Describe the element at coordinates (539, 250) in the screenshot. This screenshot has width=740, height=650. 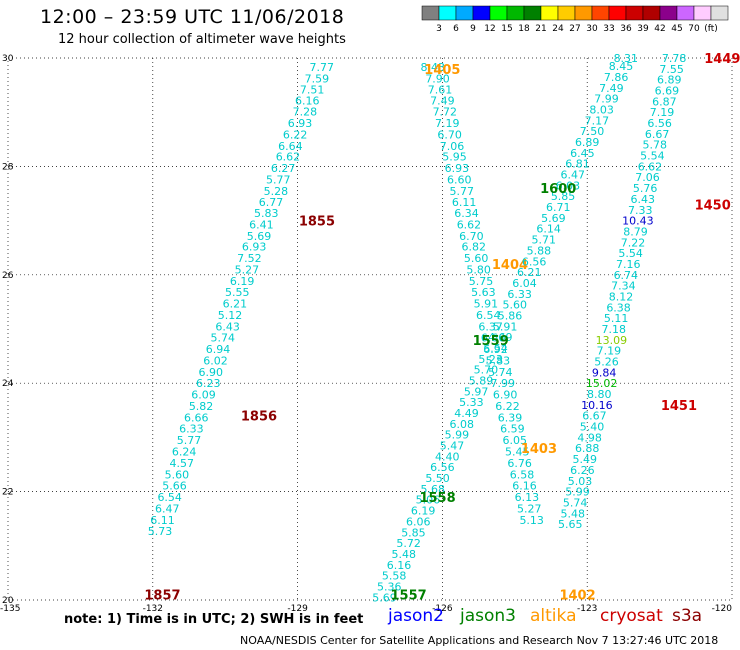
I see `swh-value: 5.88` at that location.